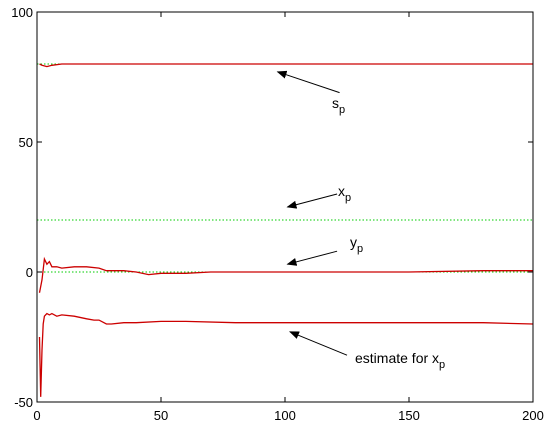 This screenshot has height=432, width=550. What do you see at coordinates (161, 415) in the screenshot?
I see `x-tick-label: 50` at bounding box center [161, 415].